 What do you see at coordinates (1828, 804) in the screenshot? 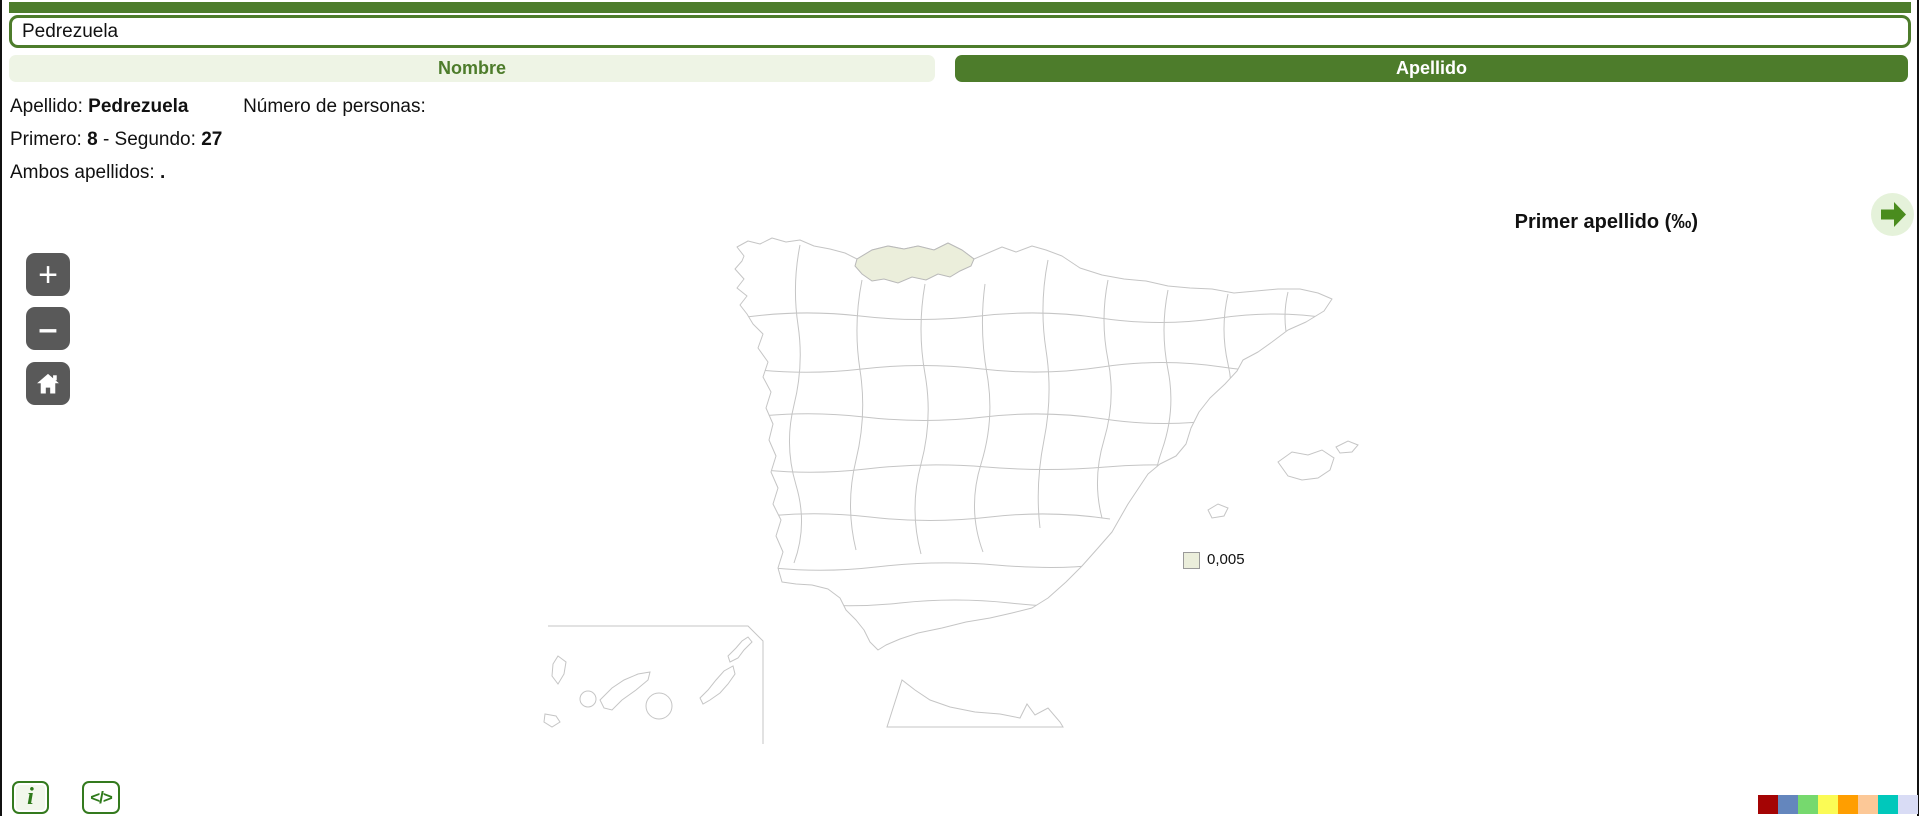
I see `palette-swatch-yellow` at bounding box center [1828, 804].